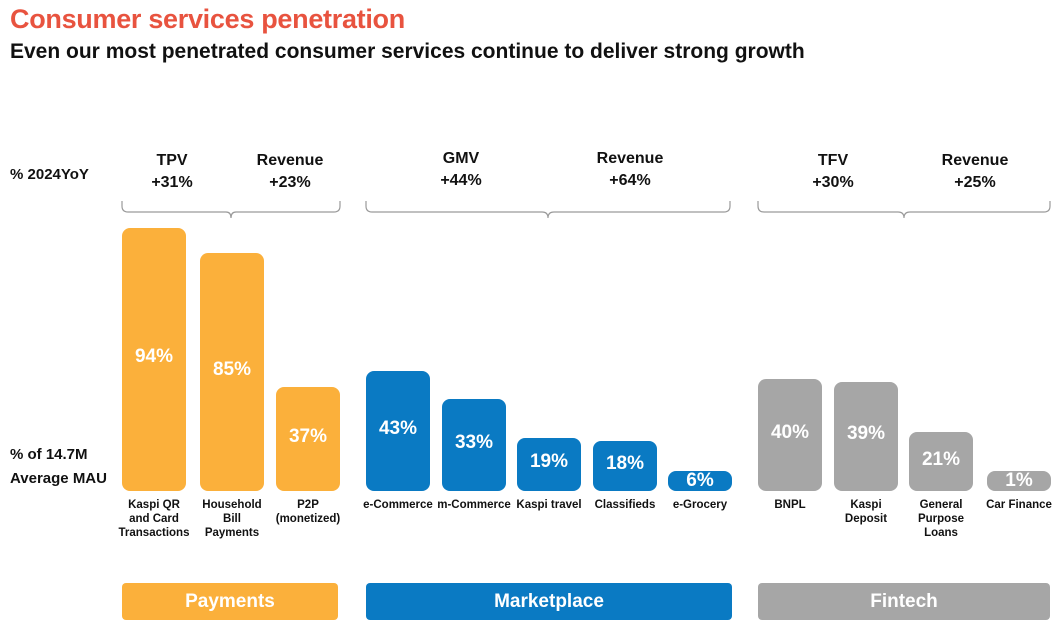 The width and height of the screenshot is (1061, 629). What do you see at coordinates (308, 512) in the screenshot?
I see `category-label: P2P (monetized)` at bounding box center [308, 512].